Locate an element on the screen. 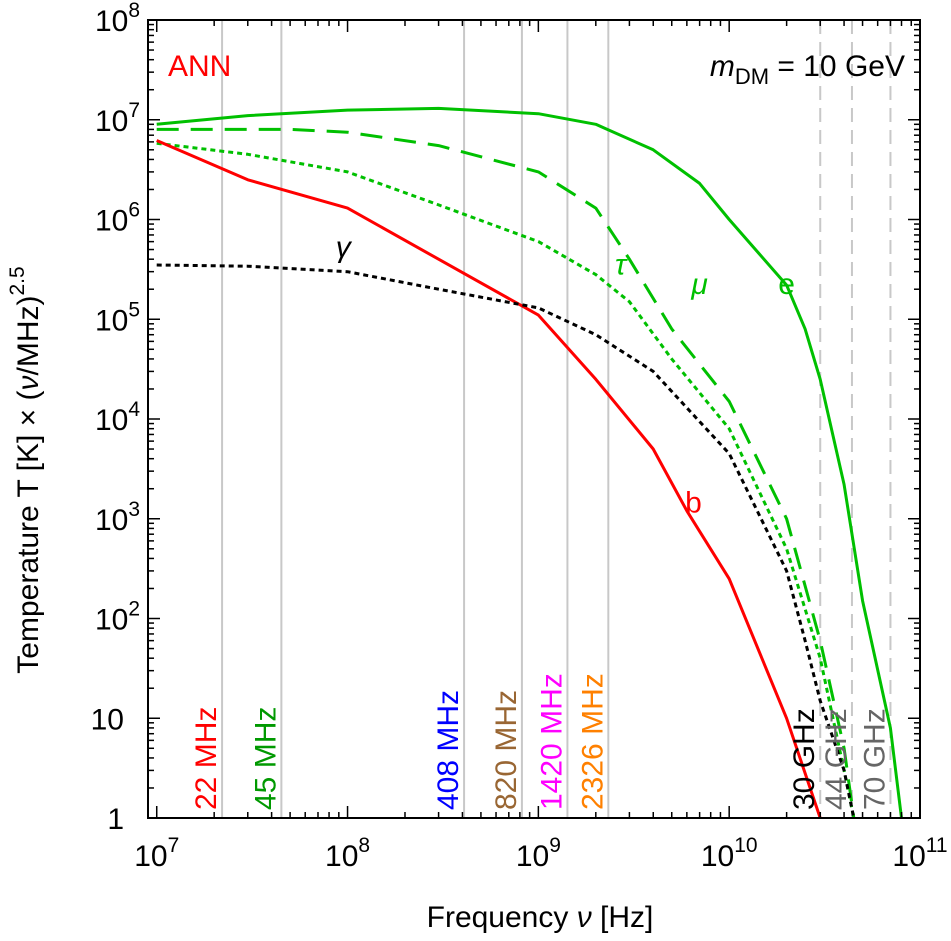  survey-line-label: 22 MHz is located at coordinates (206, 758).